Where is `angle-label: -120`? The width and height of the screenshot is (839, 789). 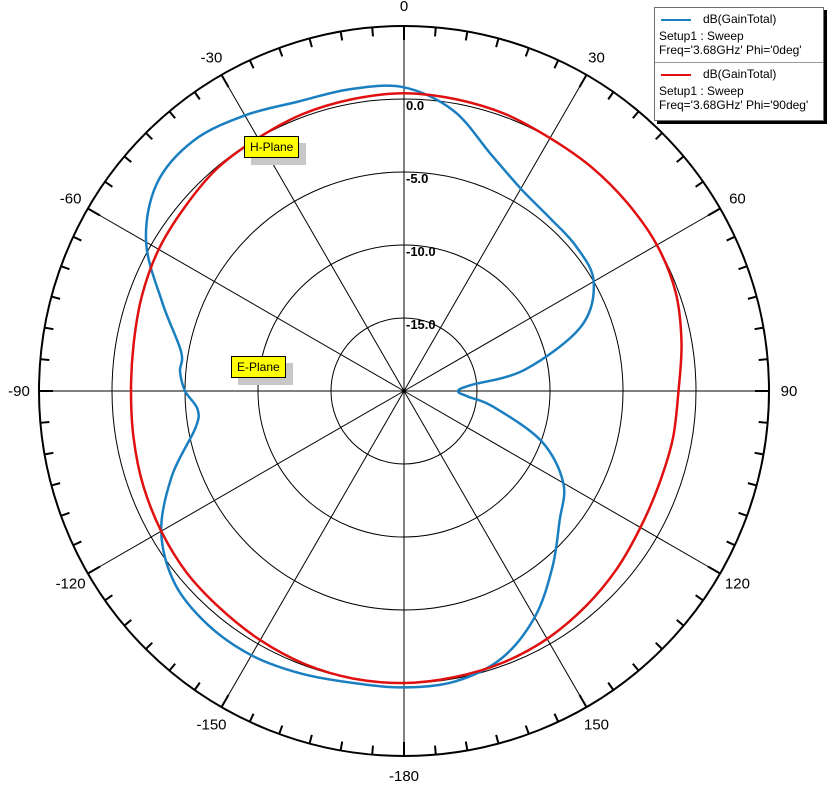
angle-label: -120 is located at coordinates (71, 584).